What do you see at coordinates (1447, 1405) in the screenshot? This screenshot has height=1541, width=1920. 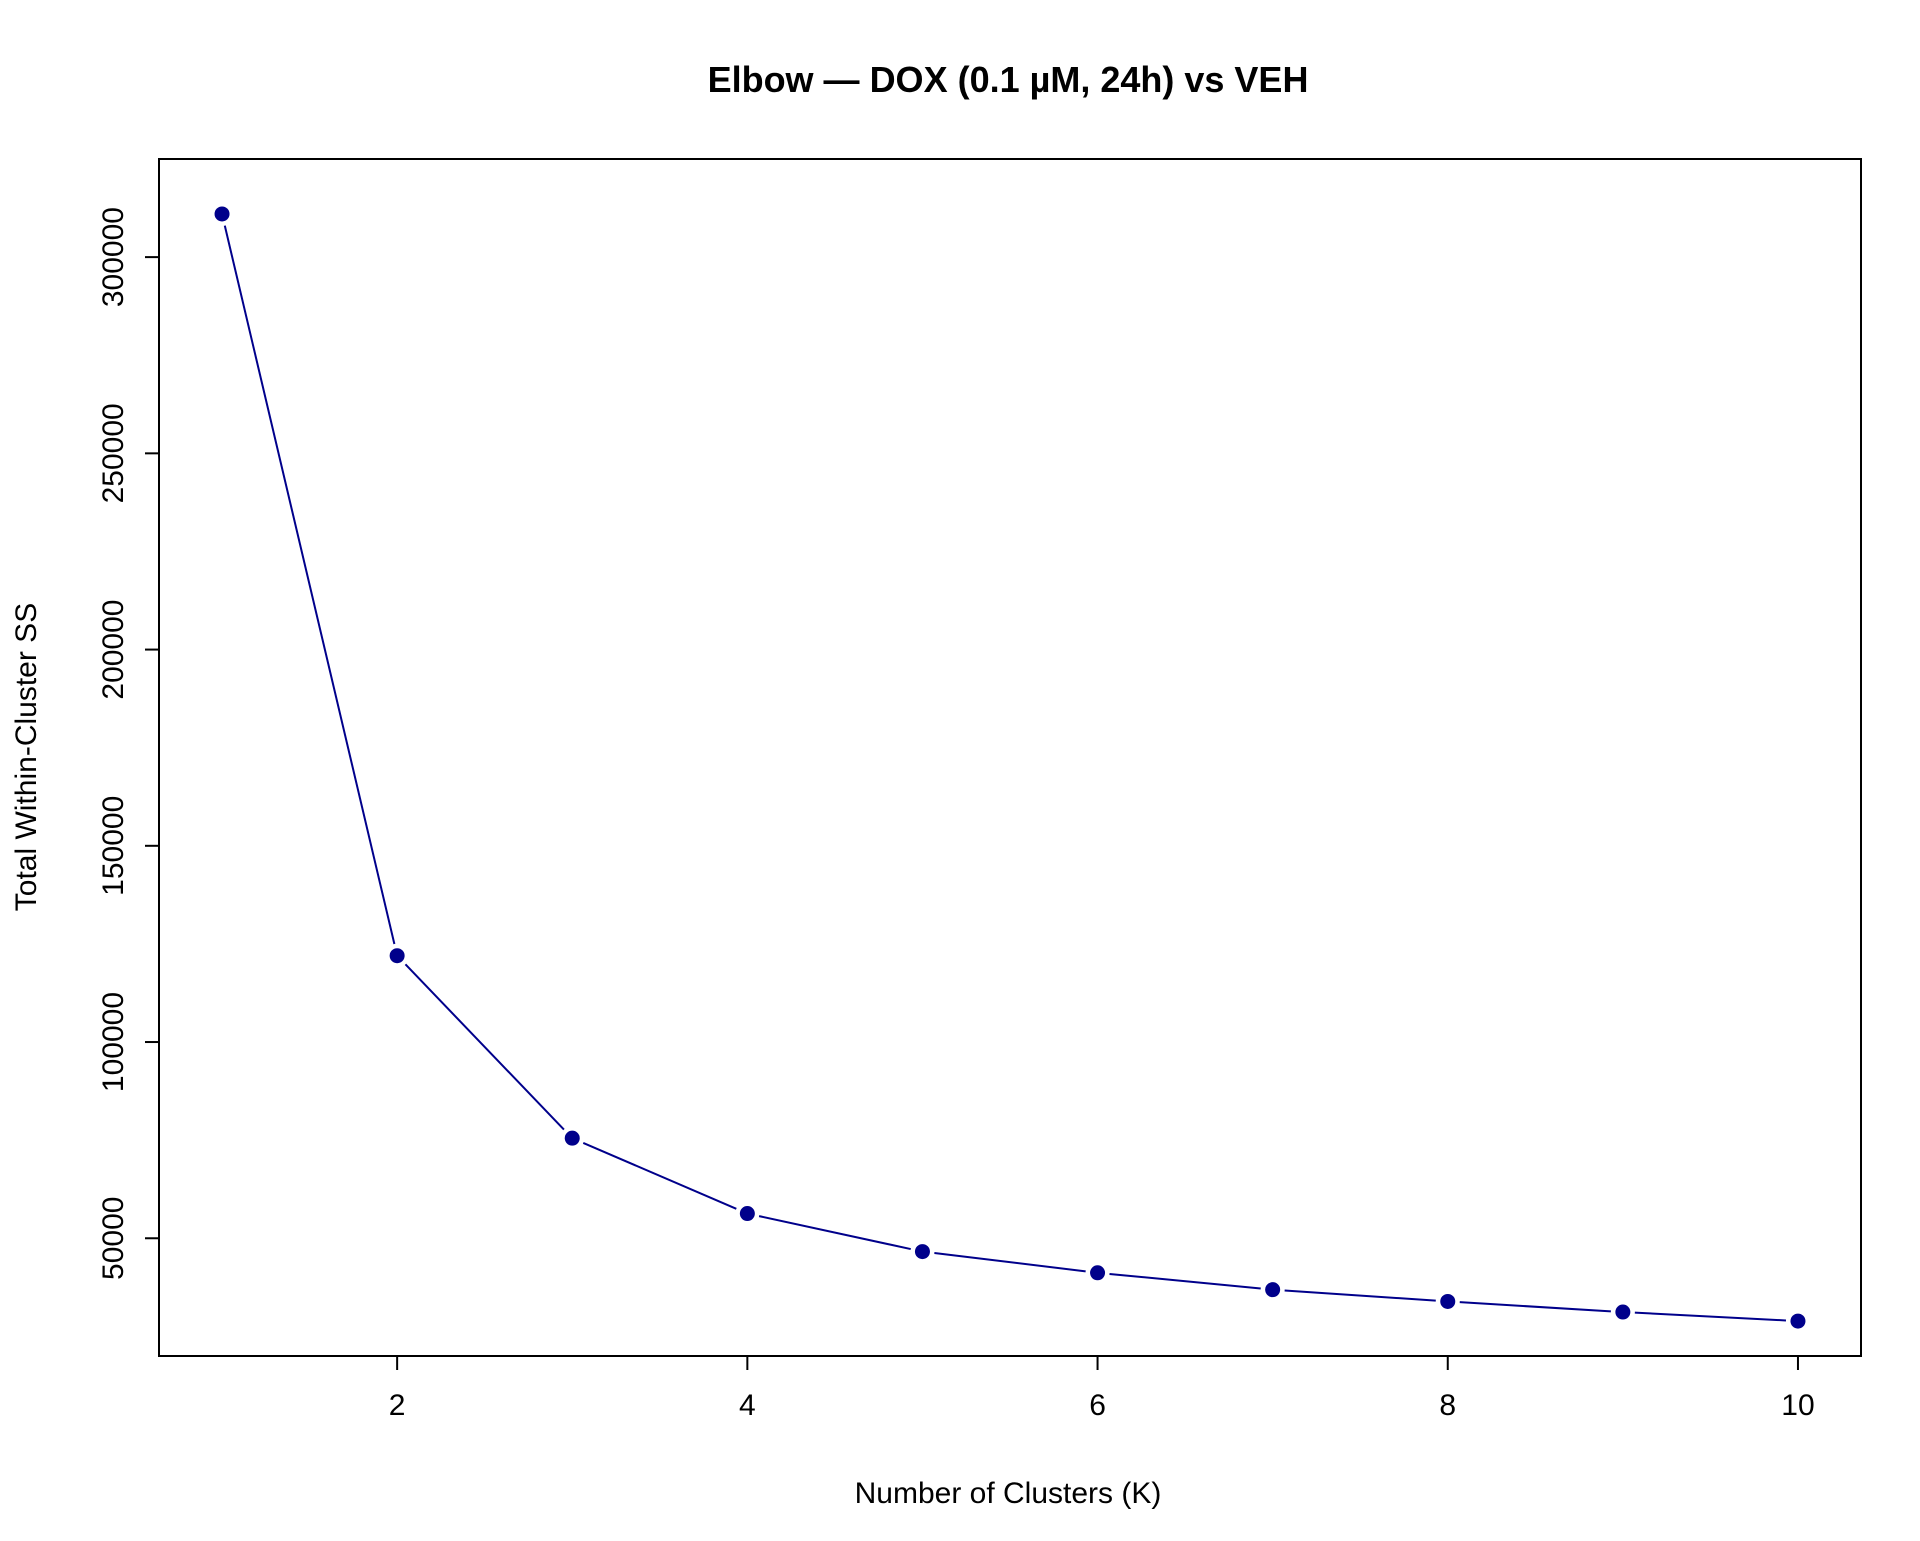 I see `x-tick-label: 8` at bounding box center [1447, 1405].